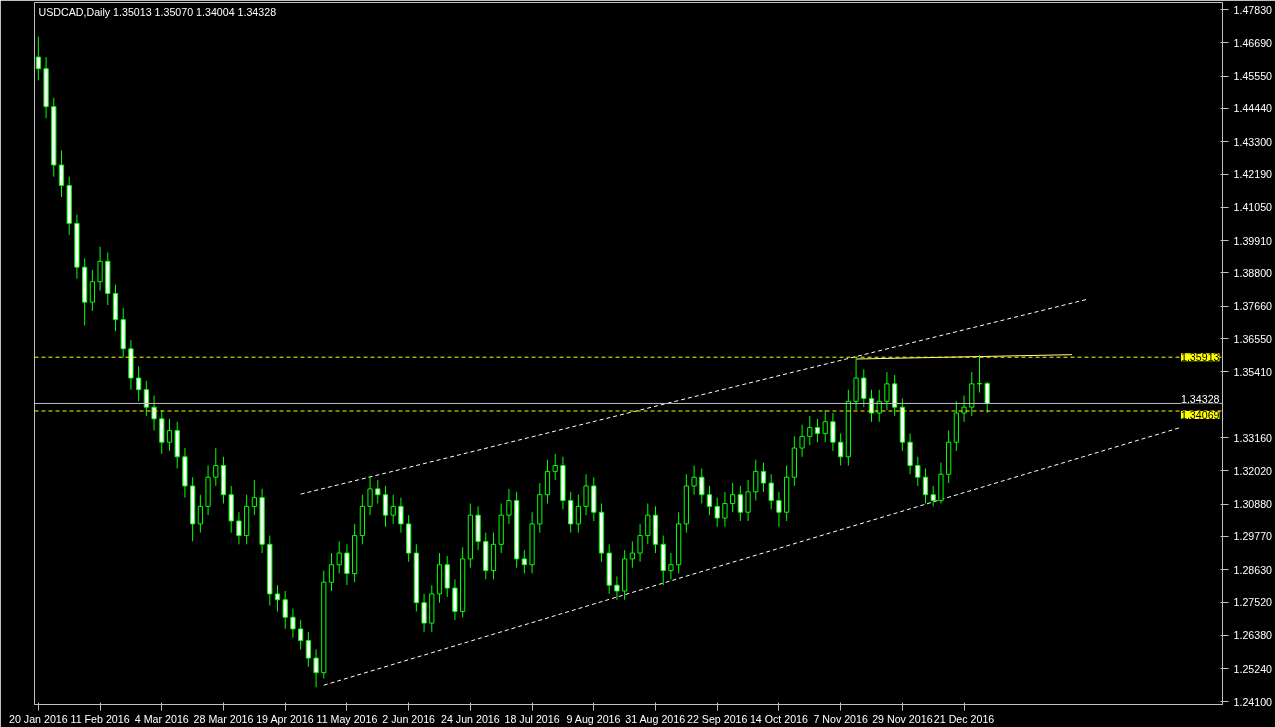 The image size is (1275, 727). What do you see at coordinates (1253, 108) in the screenshot?
I see `y-tick-label: 1.44440` at bounding box center [1253, 108].